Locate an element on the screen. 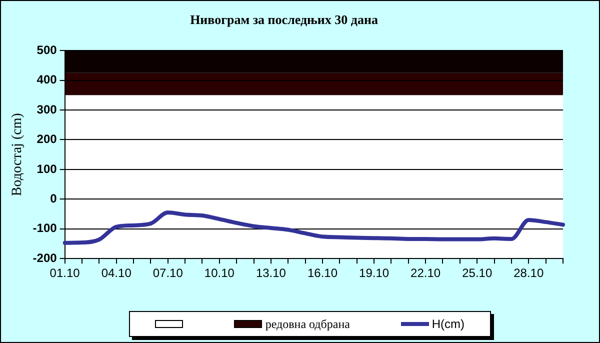  y-tick-label: 500 is located at coordinates (47, 49).